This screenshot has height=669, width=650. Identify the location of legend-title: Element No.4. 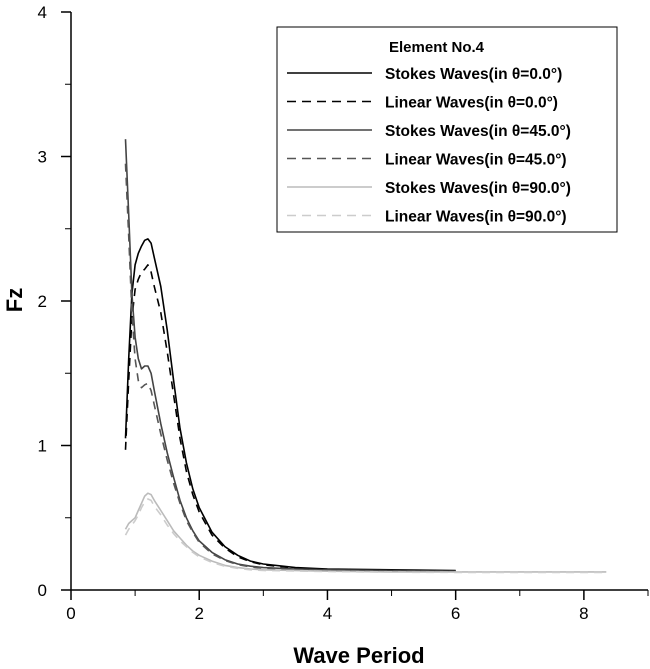
(437, 47).